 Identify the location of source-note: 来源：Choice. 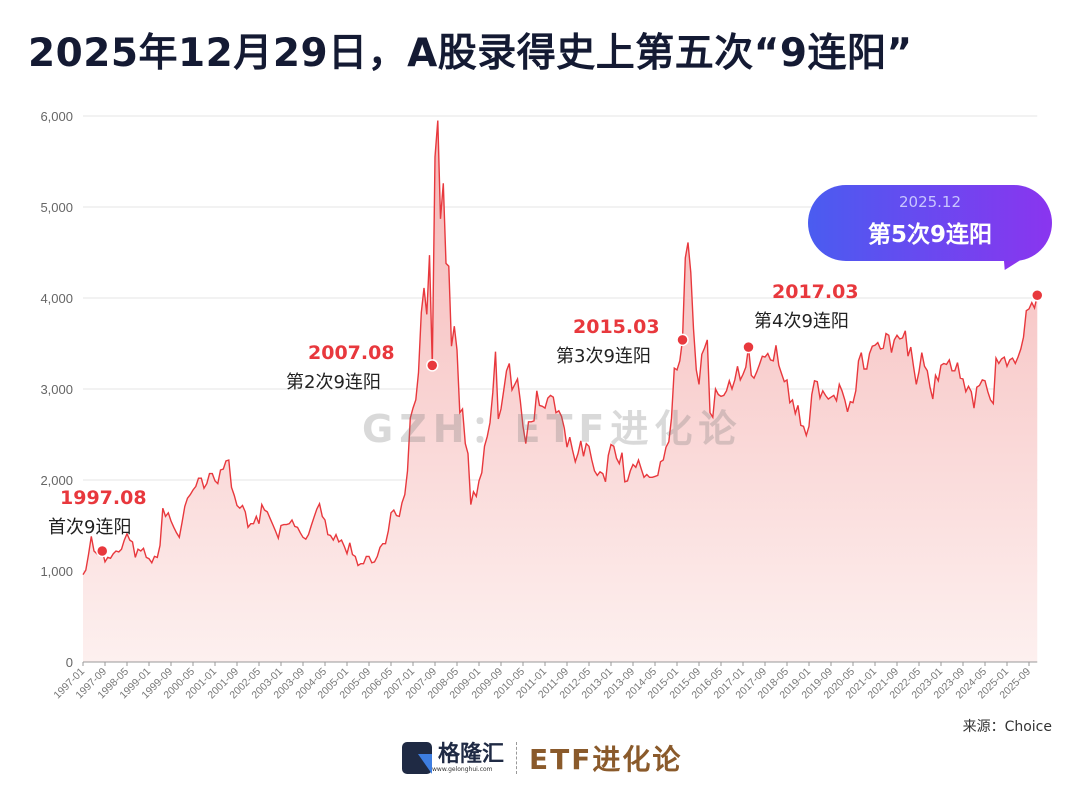
(1007, 727).